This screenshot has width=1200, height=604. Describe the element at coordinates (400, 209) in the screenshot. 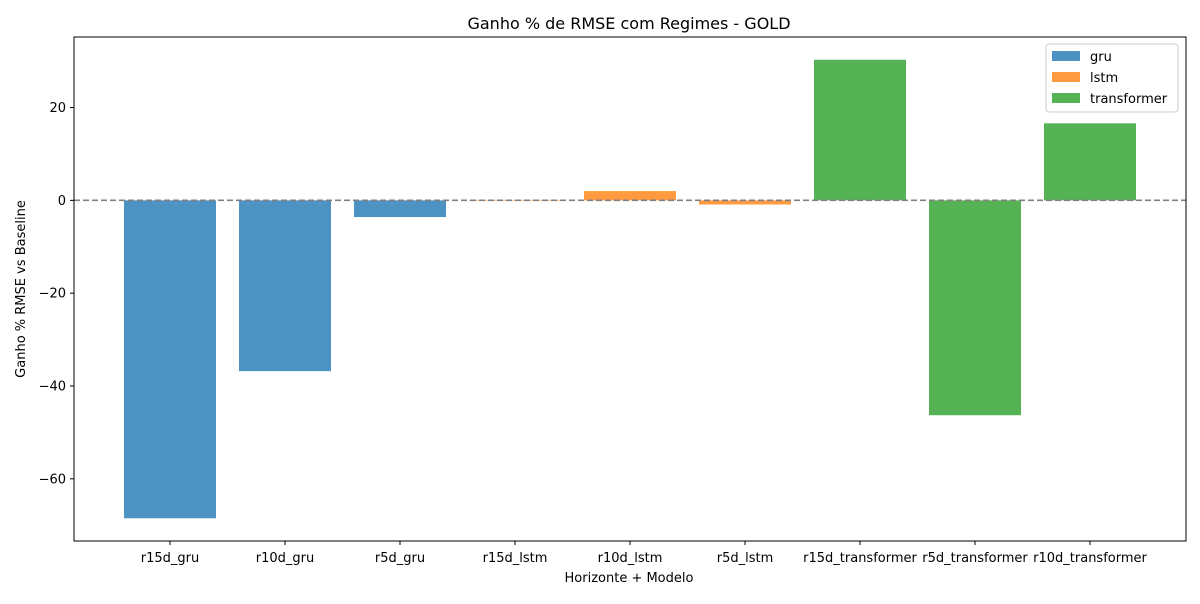

I see `bar-r5d_gru` at that location.